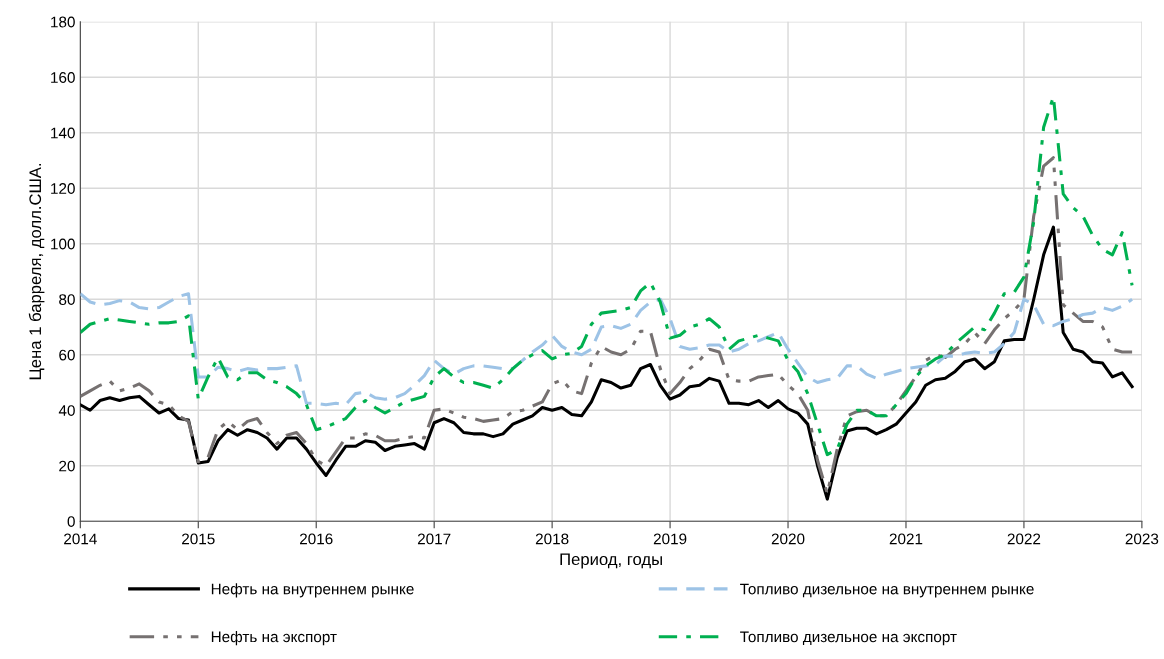 This screenshot has width=1164, height=659. I want to click on legend-label: Нефть на внутреннем рынке, so click(312, 590).